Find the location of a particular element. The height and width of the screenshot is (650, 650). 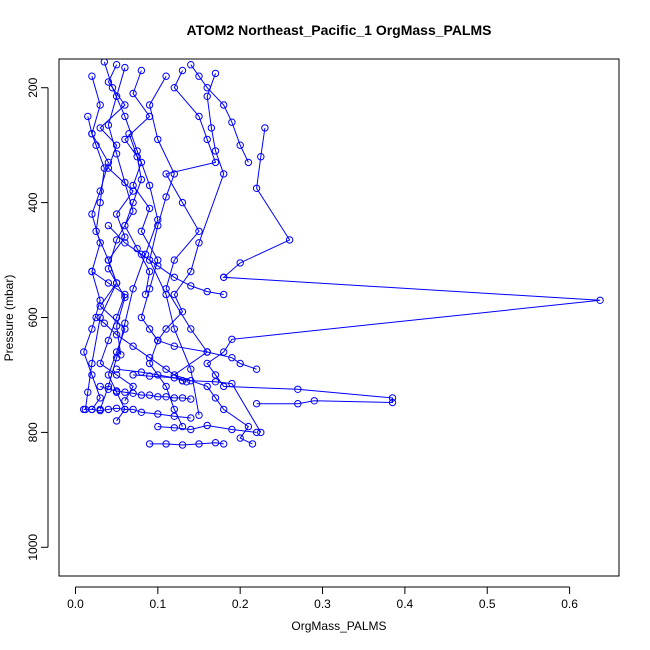

x-tick-label: 0.4 is located at coordinates (405, 604).